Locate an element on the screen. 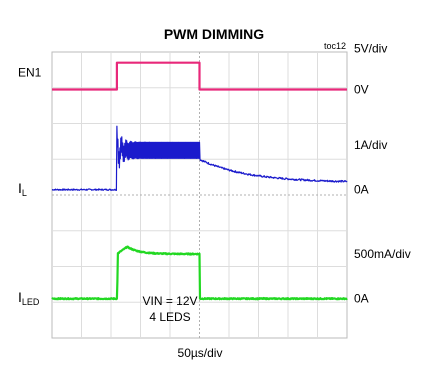 This screenshot has height=365, width=428. trace-label-en1: EN1 is located at coordinates (30, 73).